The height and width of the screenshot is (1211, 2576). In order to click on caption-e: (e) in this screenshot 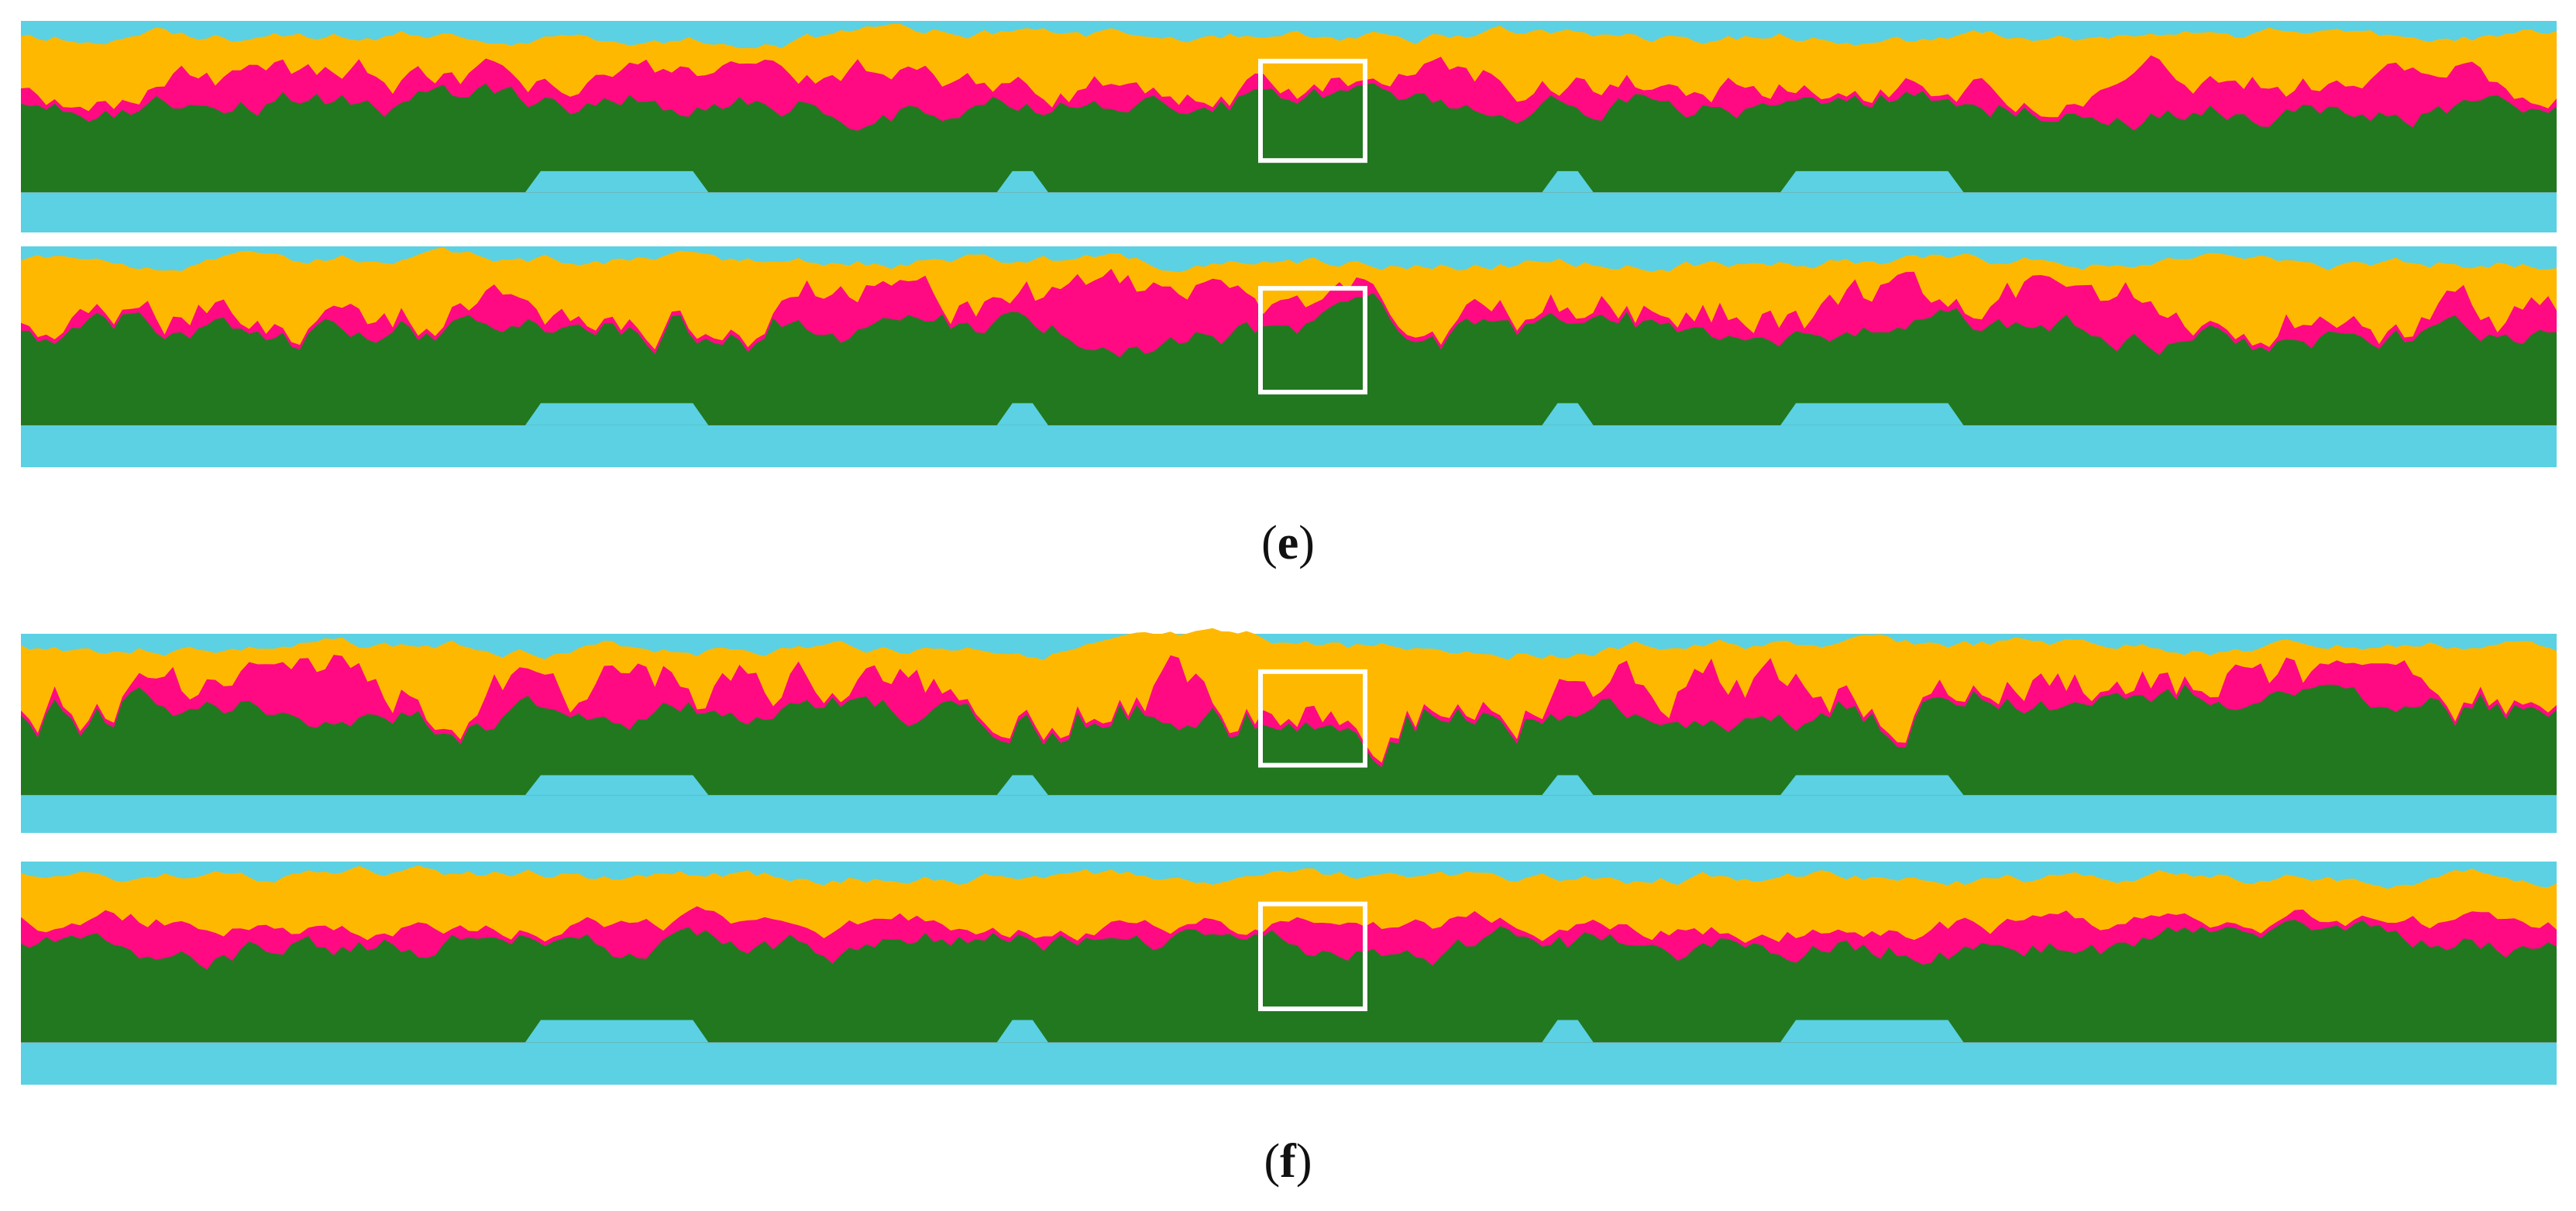, I will do `click(1288, 543)`.